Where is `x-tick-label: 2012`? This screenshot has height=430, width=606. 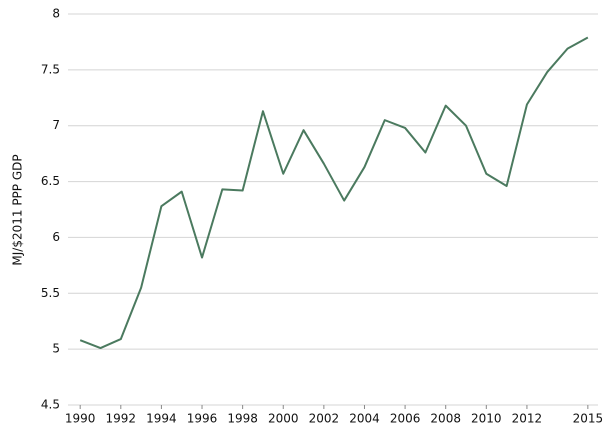
x-tick-label: 2012 is located at coordinates (527, 419).